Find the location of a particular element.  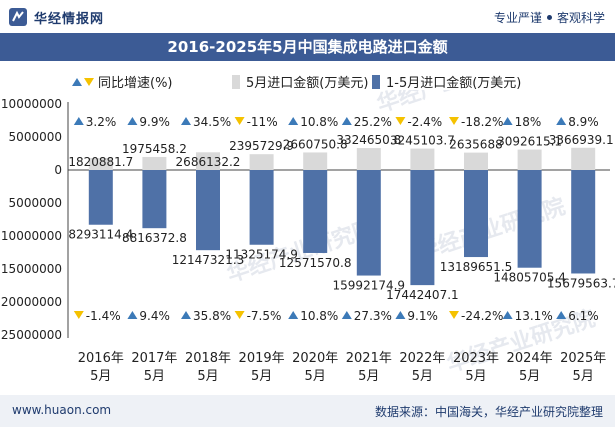

cumulative-value-label: 17442407.1 is located at coordinates (422, 295).